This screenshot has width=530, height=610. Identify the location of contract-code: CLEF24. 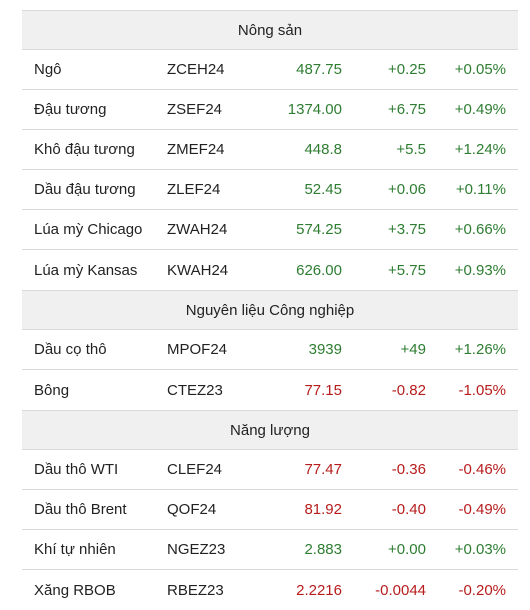
(195, 469).